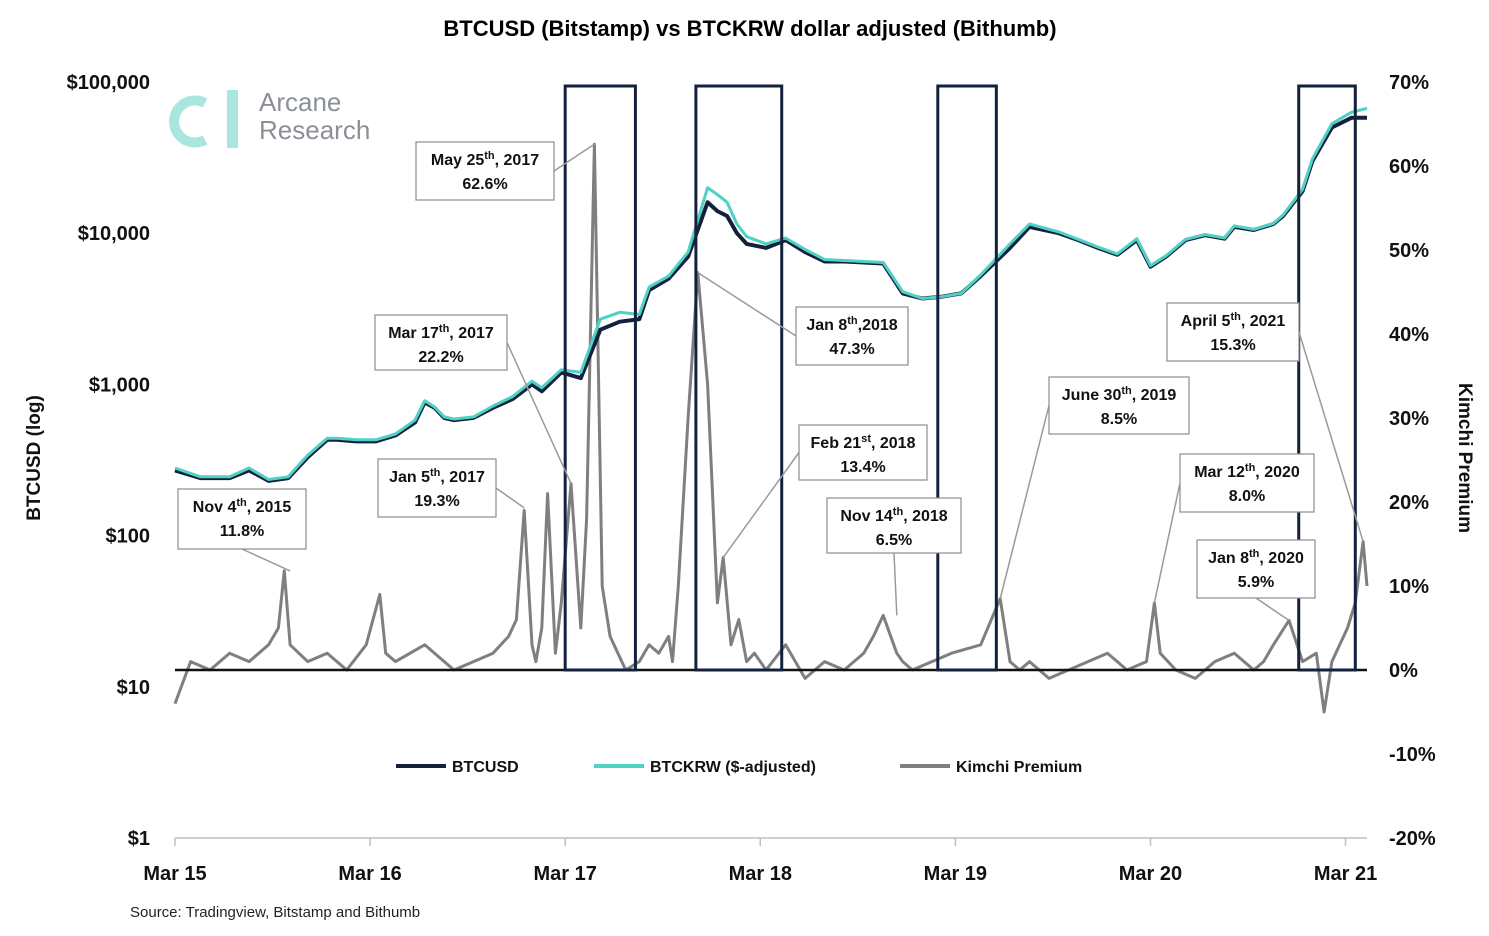  I want to click on annotation-value: 62.6%, so click(484, 184).